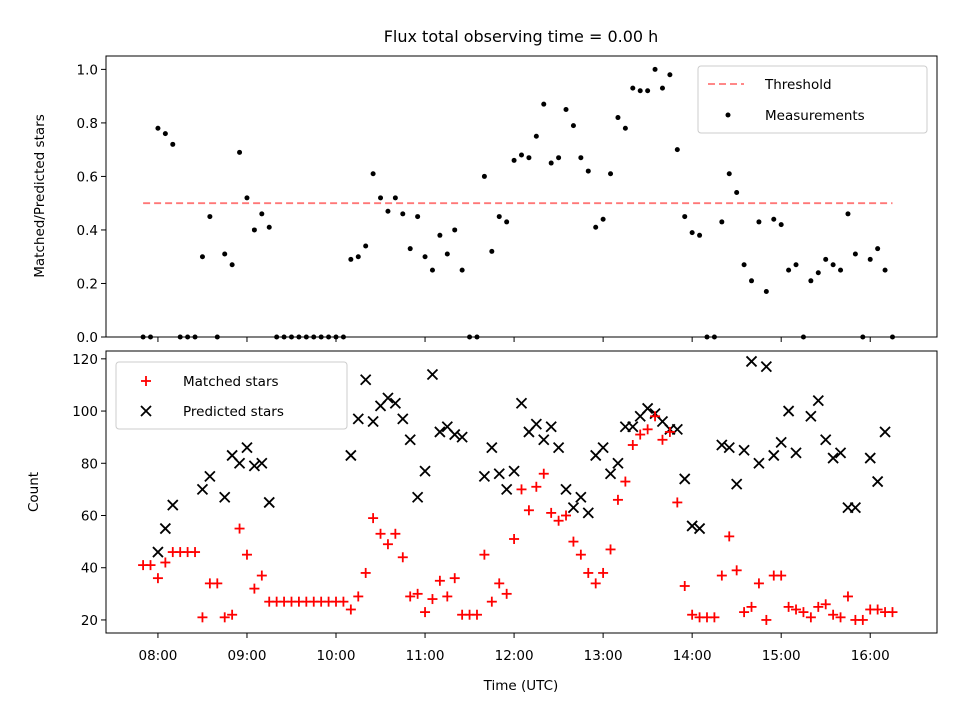 The height and width of the screenshot is (720, 960). What do you see at coordinates (89, 490) in the screenshot?
I see `bottom-y-ticks: 20 40 60 80 100 120` at bounding box center [89, 490].